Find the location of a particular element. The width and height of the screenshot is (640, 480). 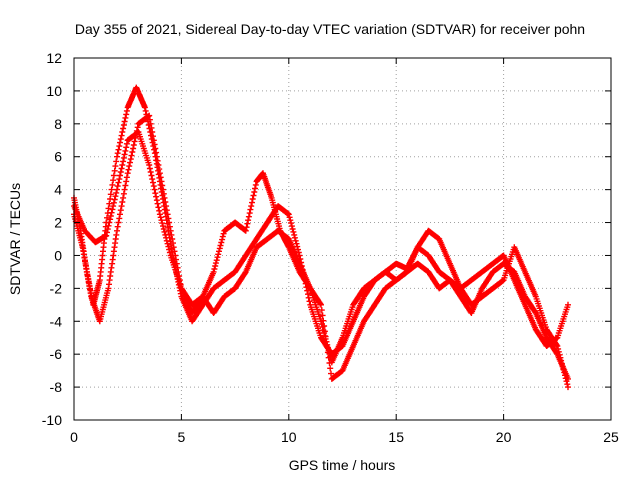

y-tick-label: 10 is located at coordinates (54, 91).